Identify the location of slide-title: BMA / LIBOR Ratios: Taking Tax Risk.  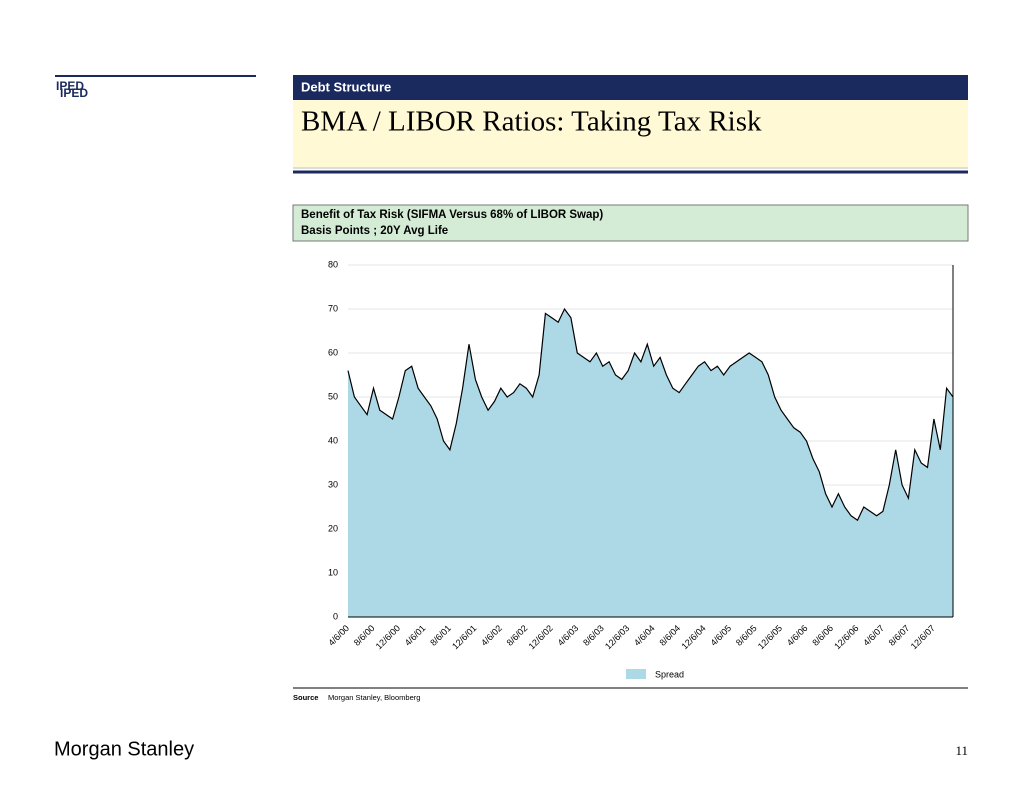
(531, 122).